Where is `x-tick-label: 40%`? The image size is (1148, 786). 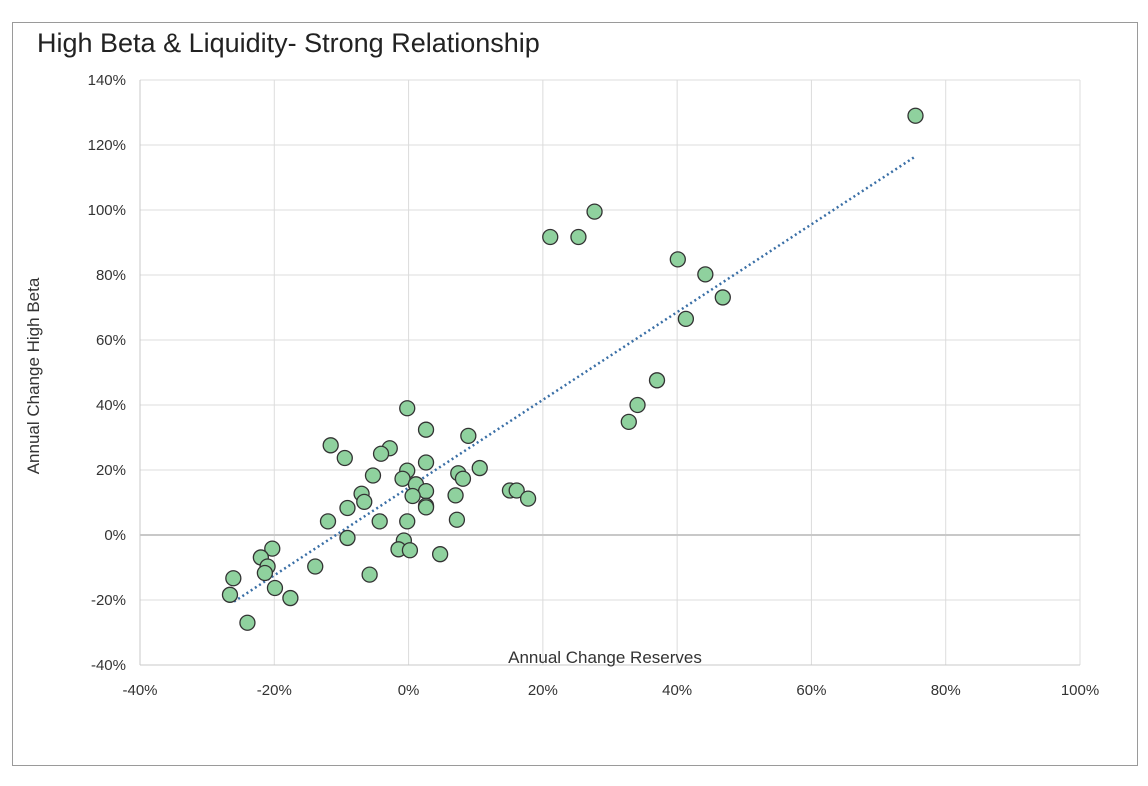
x-tick-label: 40% is located at coordinates (677, 690).